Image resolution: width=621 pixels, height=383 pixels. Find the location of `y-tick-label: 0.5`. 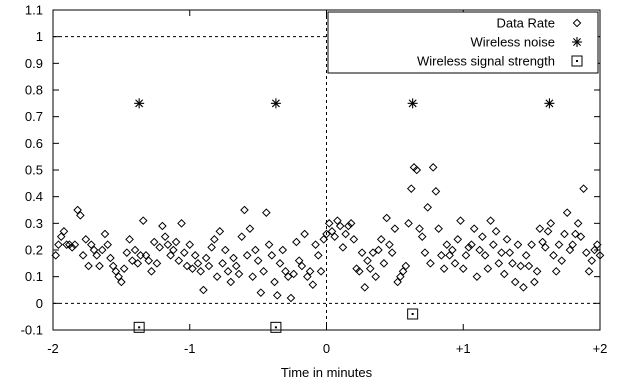

y-tick-label: 0.5 is located at coordinates (34, 170).